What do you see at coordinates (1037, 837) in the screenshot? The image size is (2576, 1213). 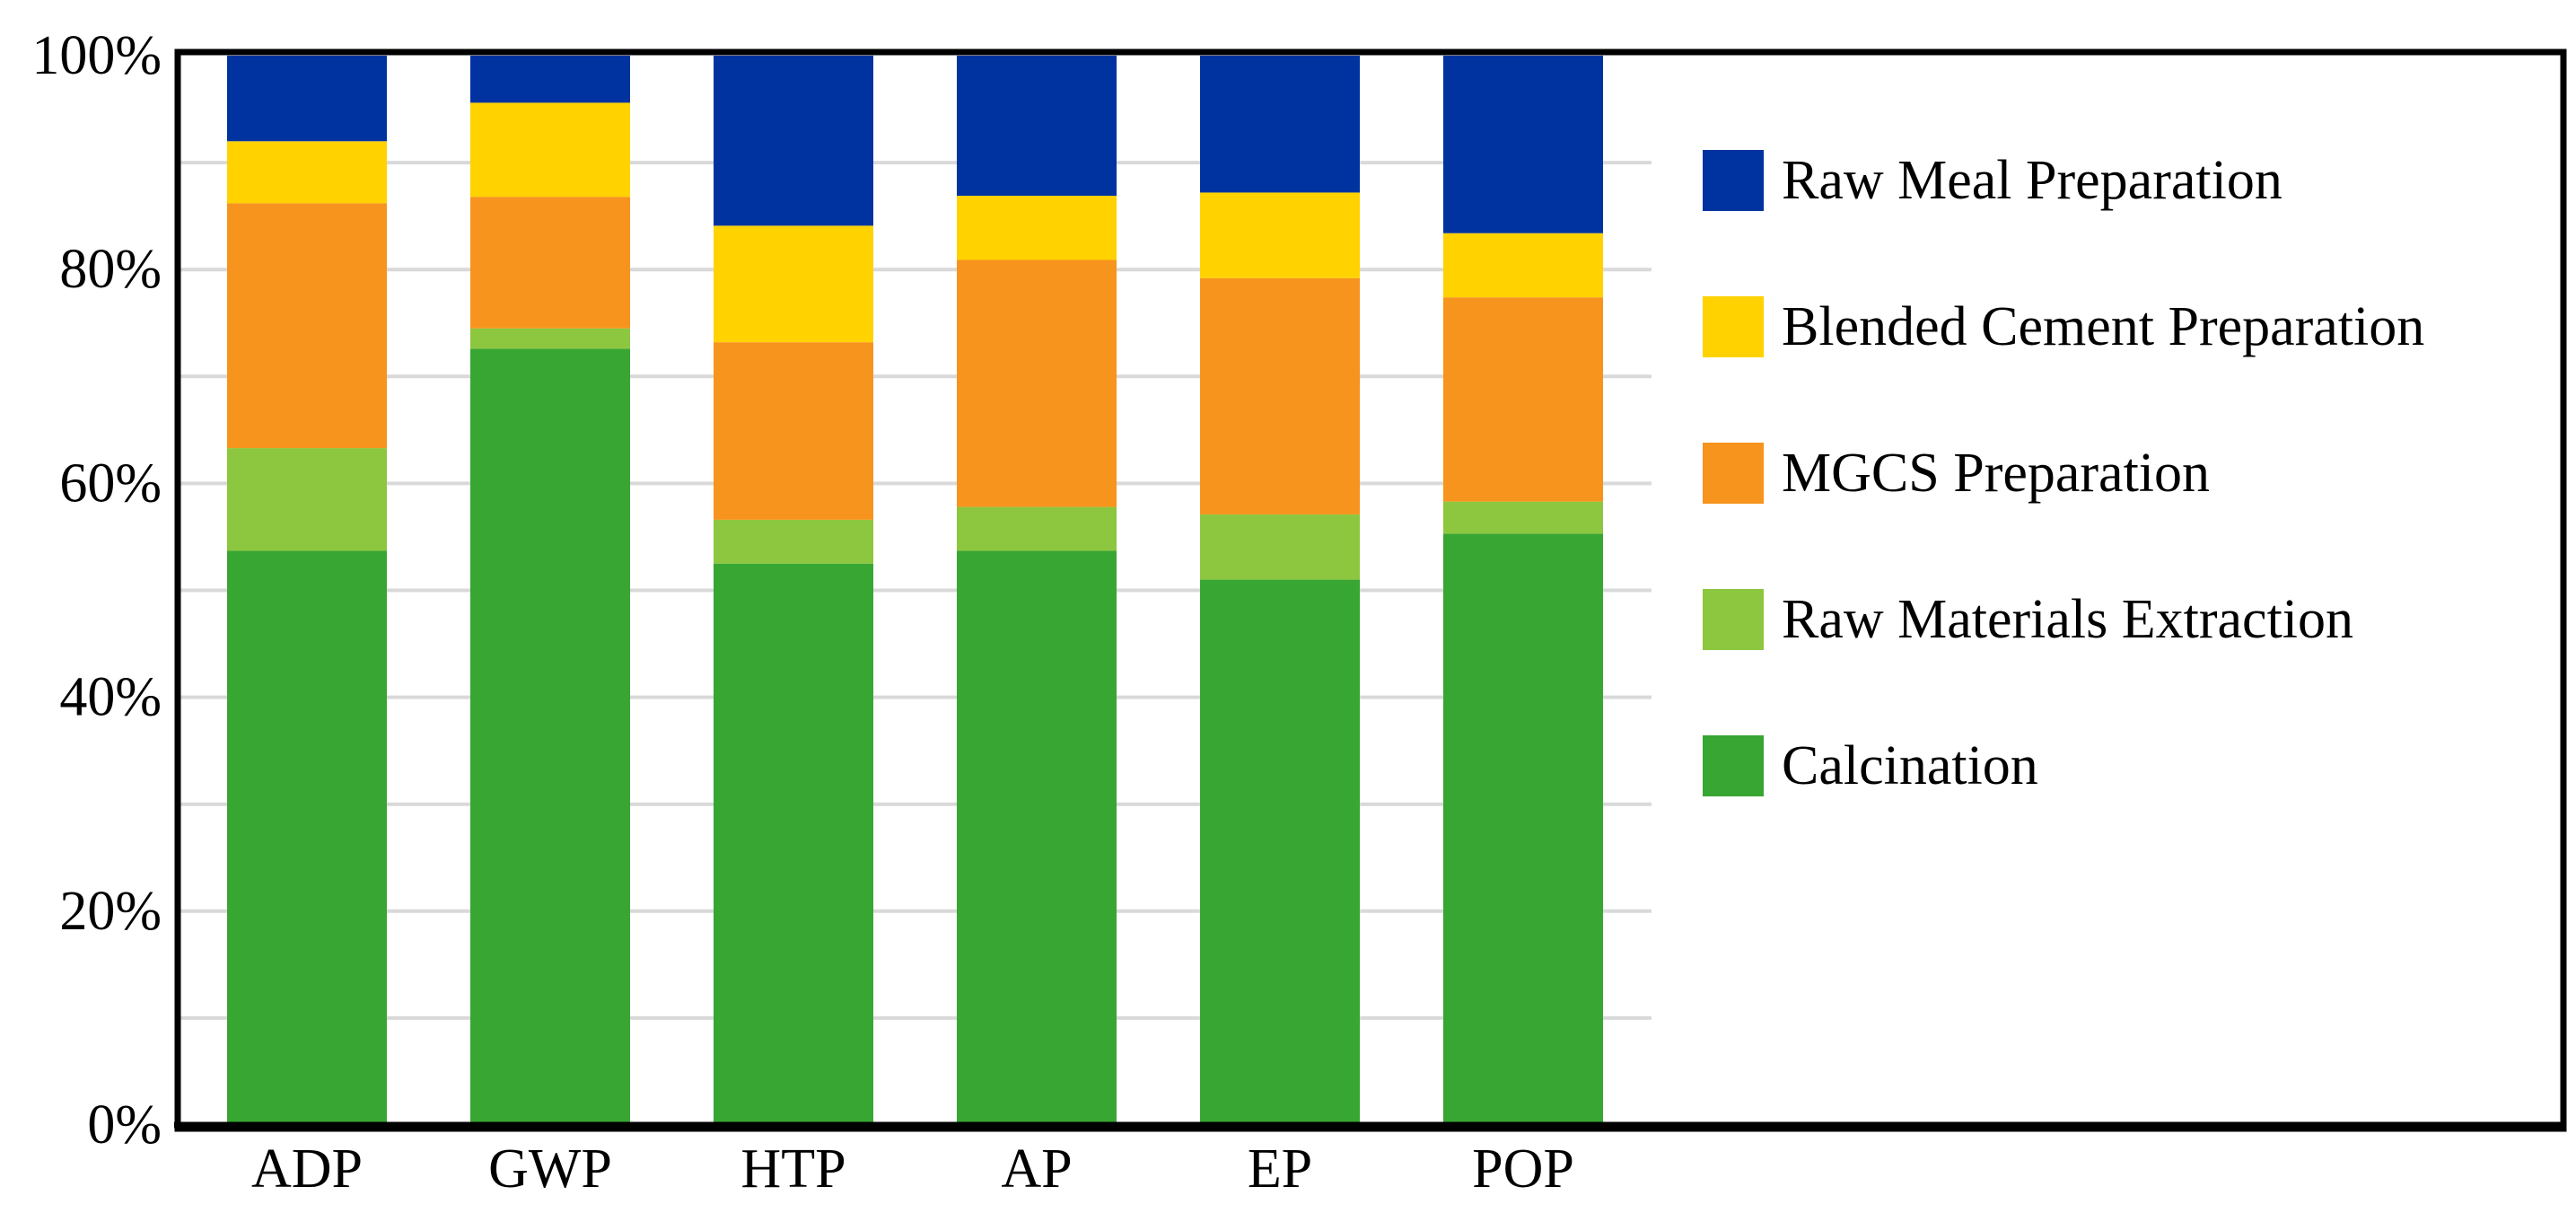 I see `bar-ap-calcination` at bounding box center [1037, 837].